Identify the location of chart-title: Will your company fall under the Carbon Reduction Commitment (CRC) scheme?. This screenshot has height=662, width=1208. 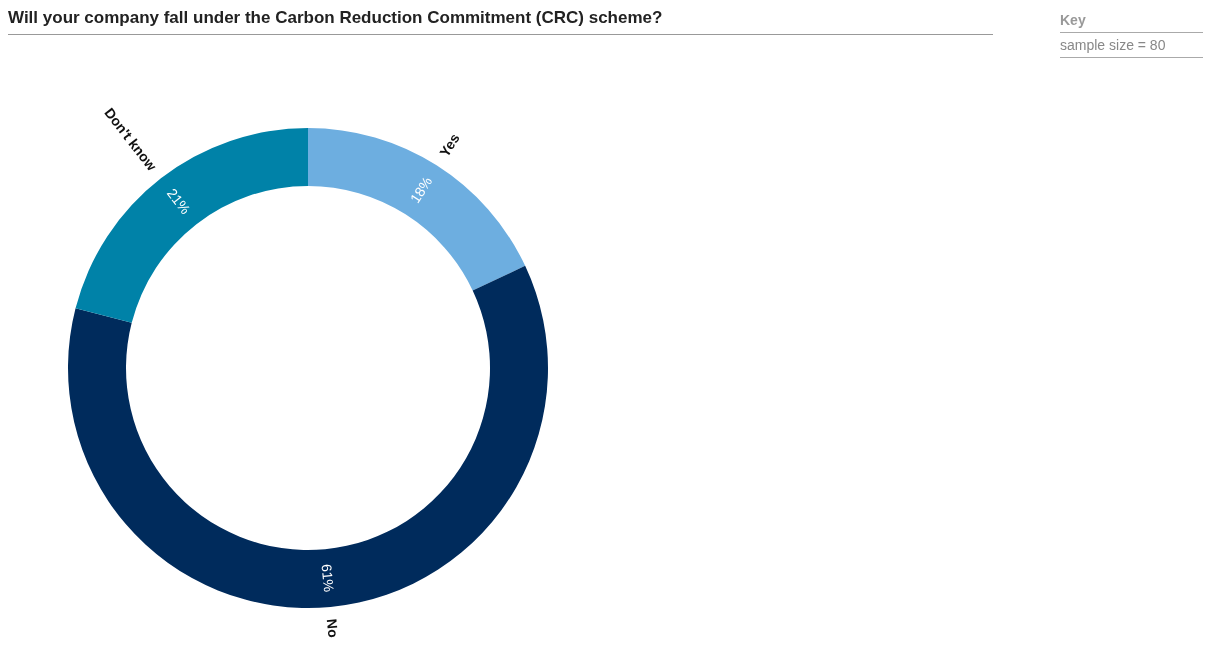
(500, 21).